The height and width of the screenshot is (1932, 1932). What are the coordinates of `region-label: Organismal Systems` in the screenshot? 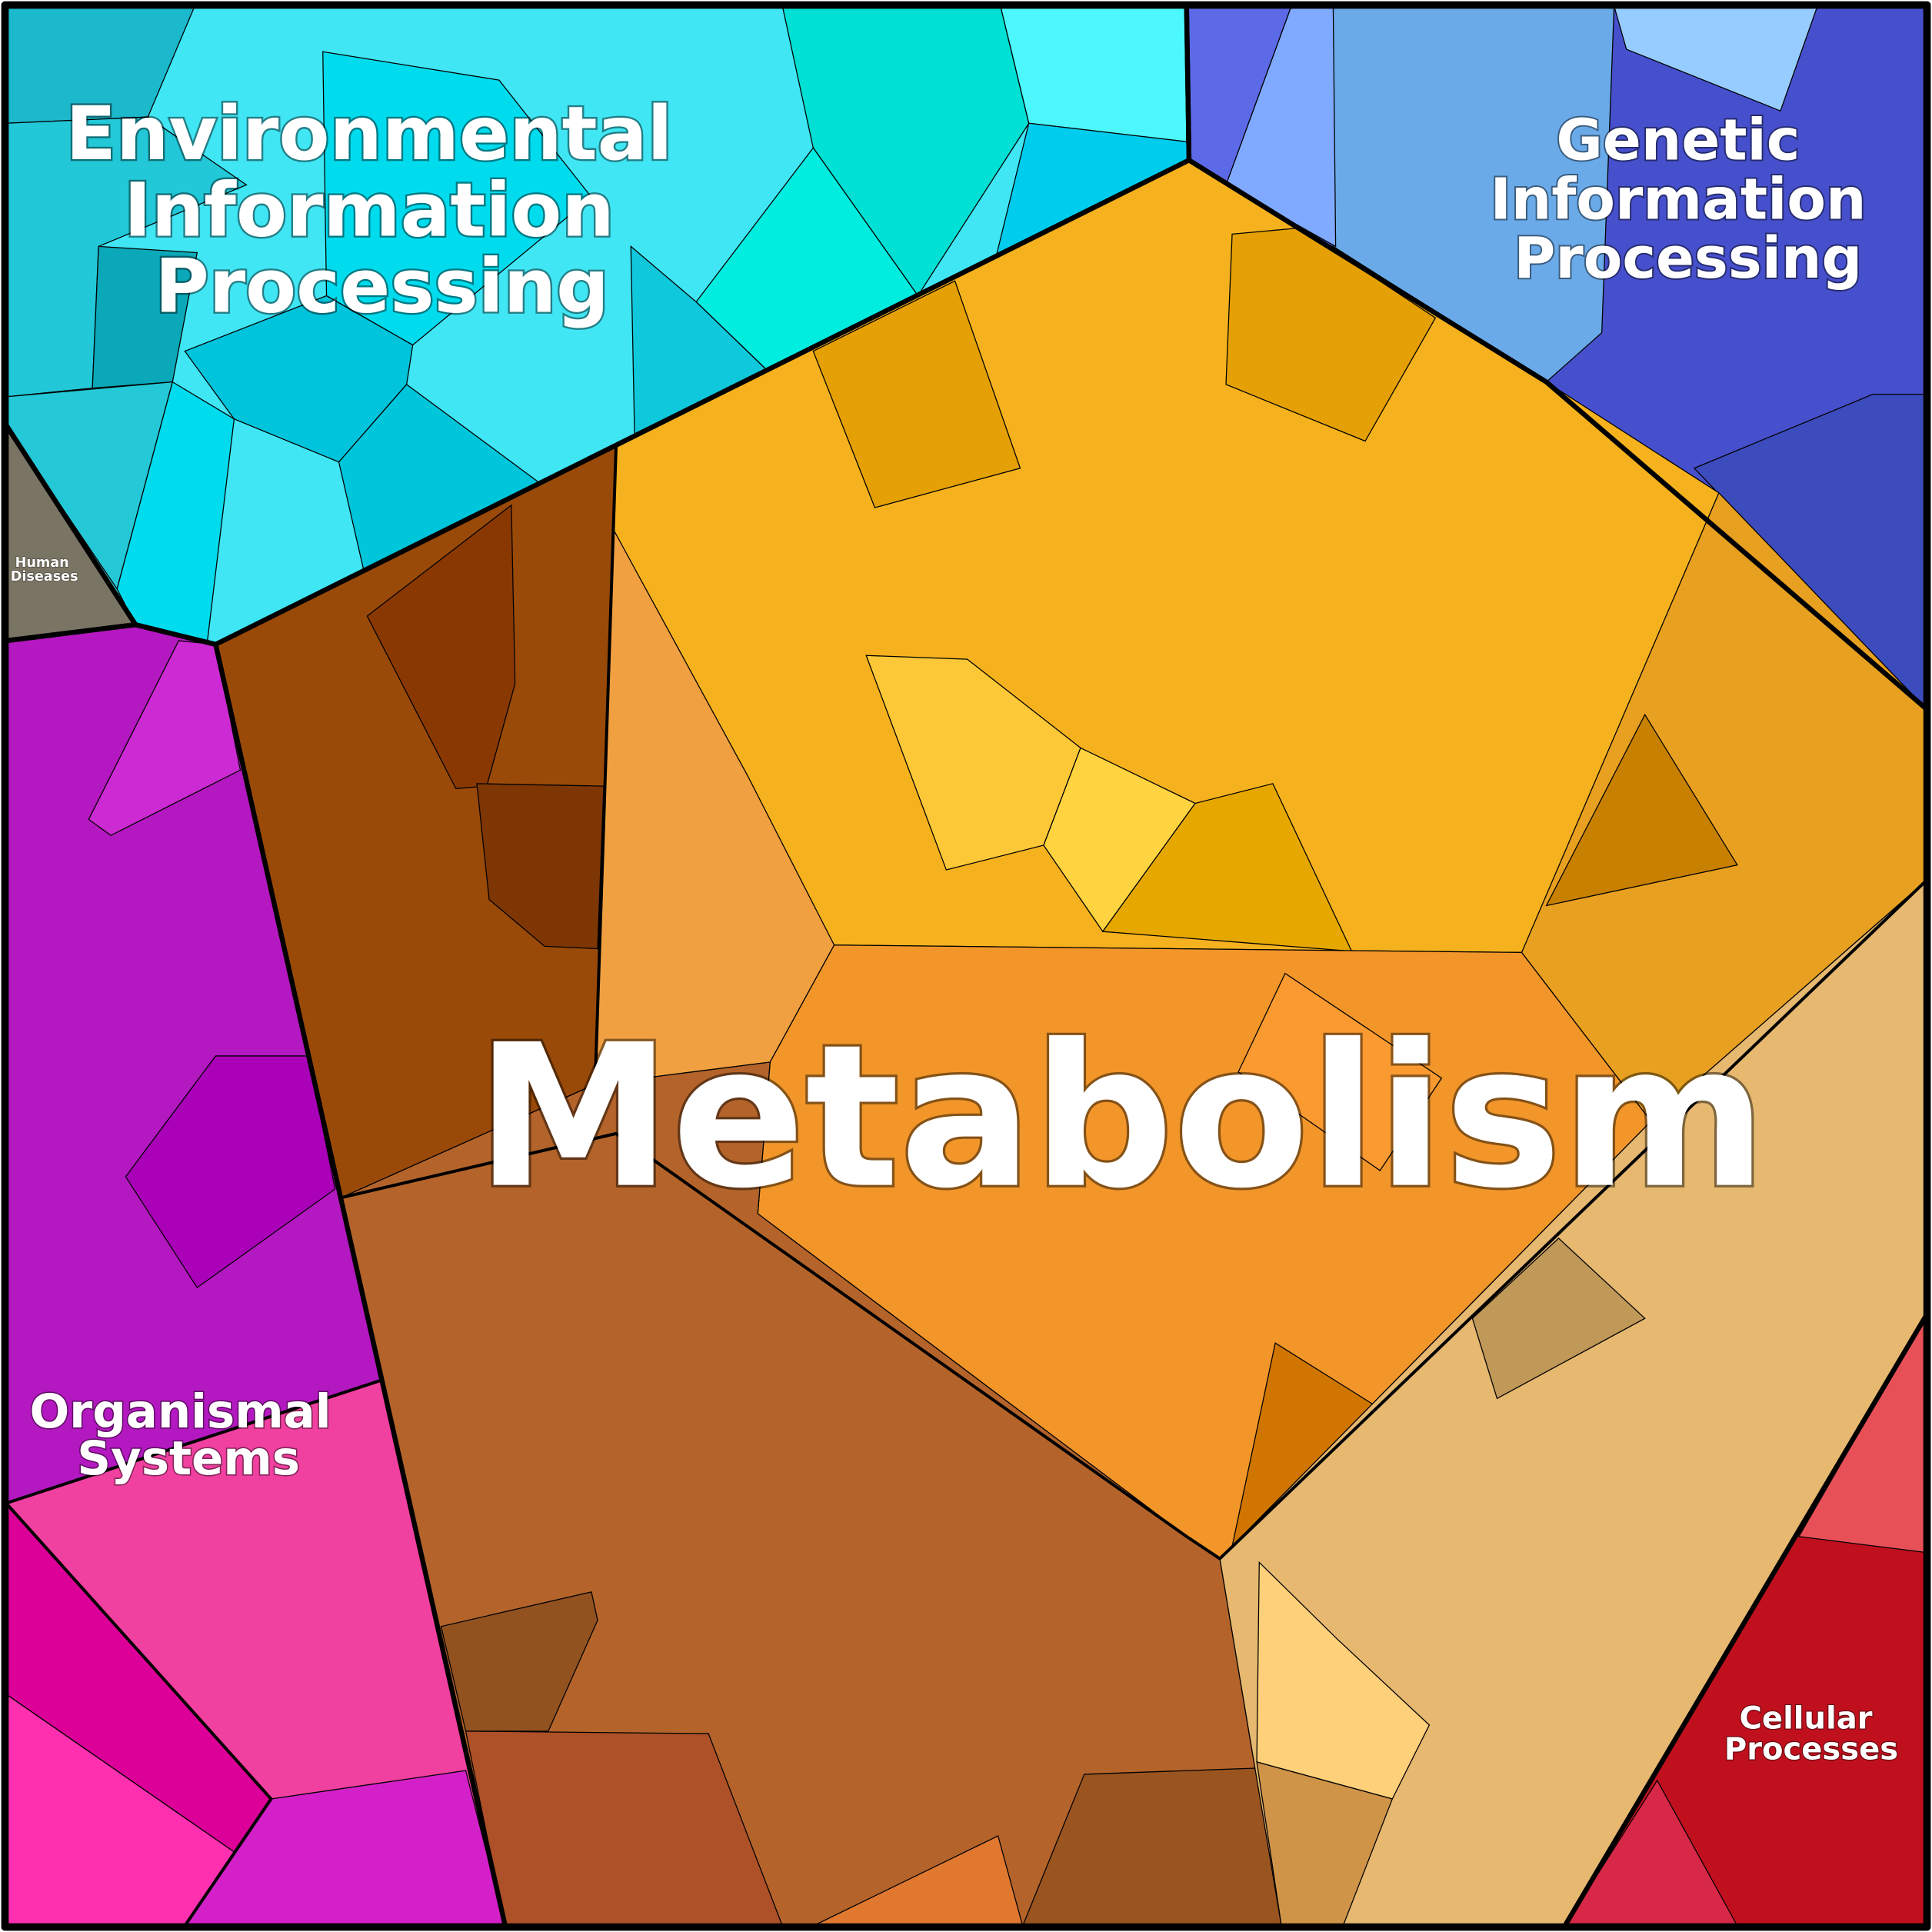 It's located at (188, 1435).